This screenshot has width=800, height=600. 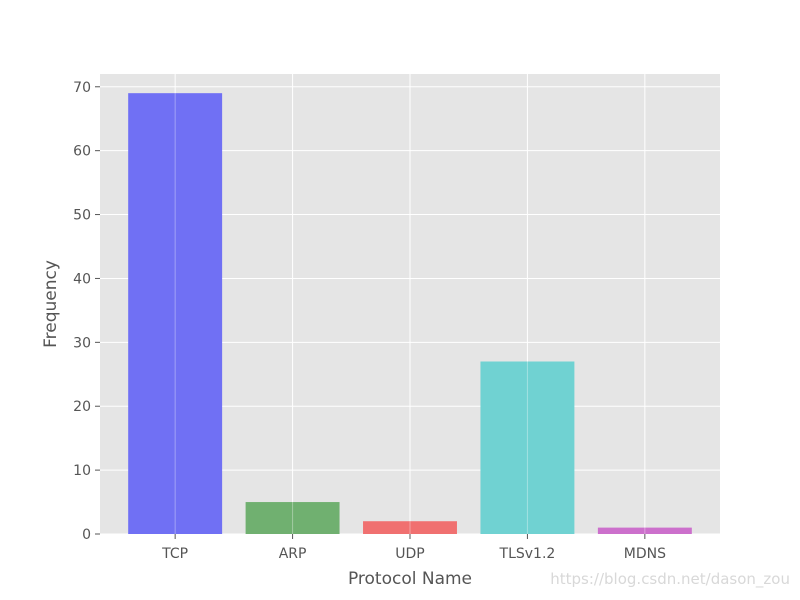 I want to click on x-tick-label: ARP, so click(x=293, y=554).